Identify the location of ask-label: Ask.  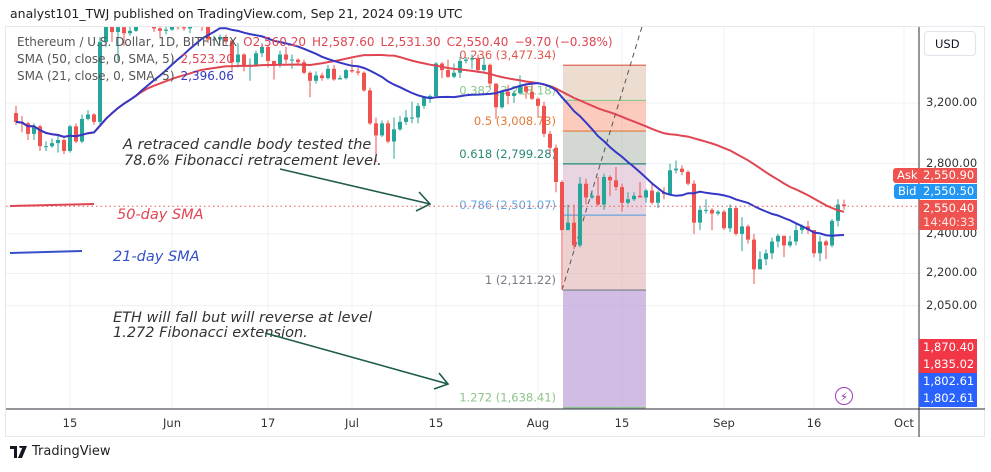
(906, 175).